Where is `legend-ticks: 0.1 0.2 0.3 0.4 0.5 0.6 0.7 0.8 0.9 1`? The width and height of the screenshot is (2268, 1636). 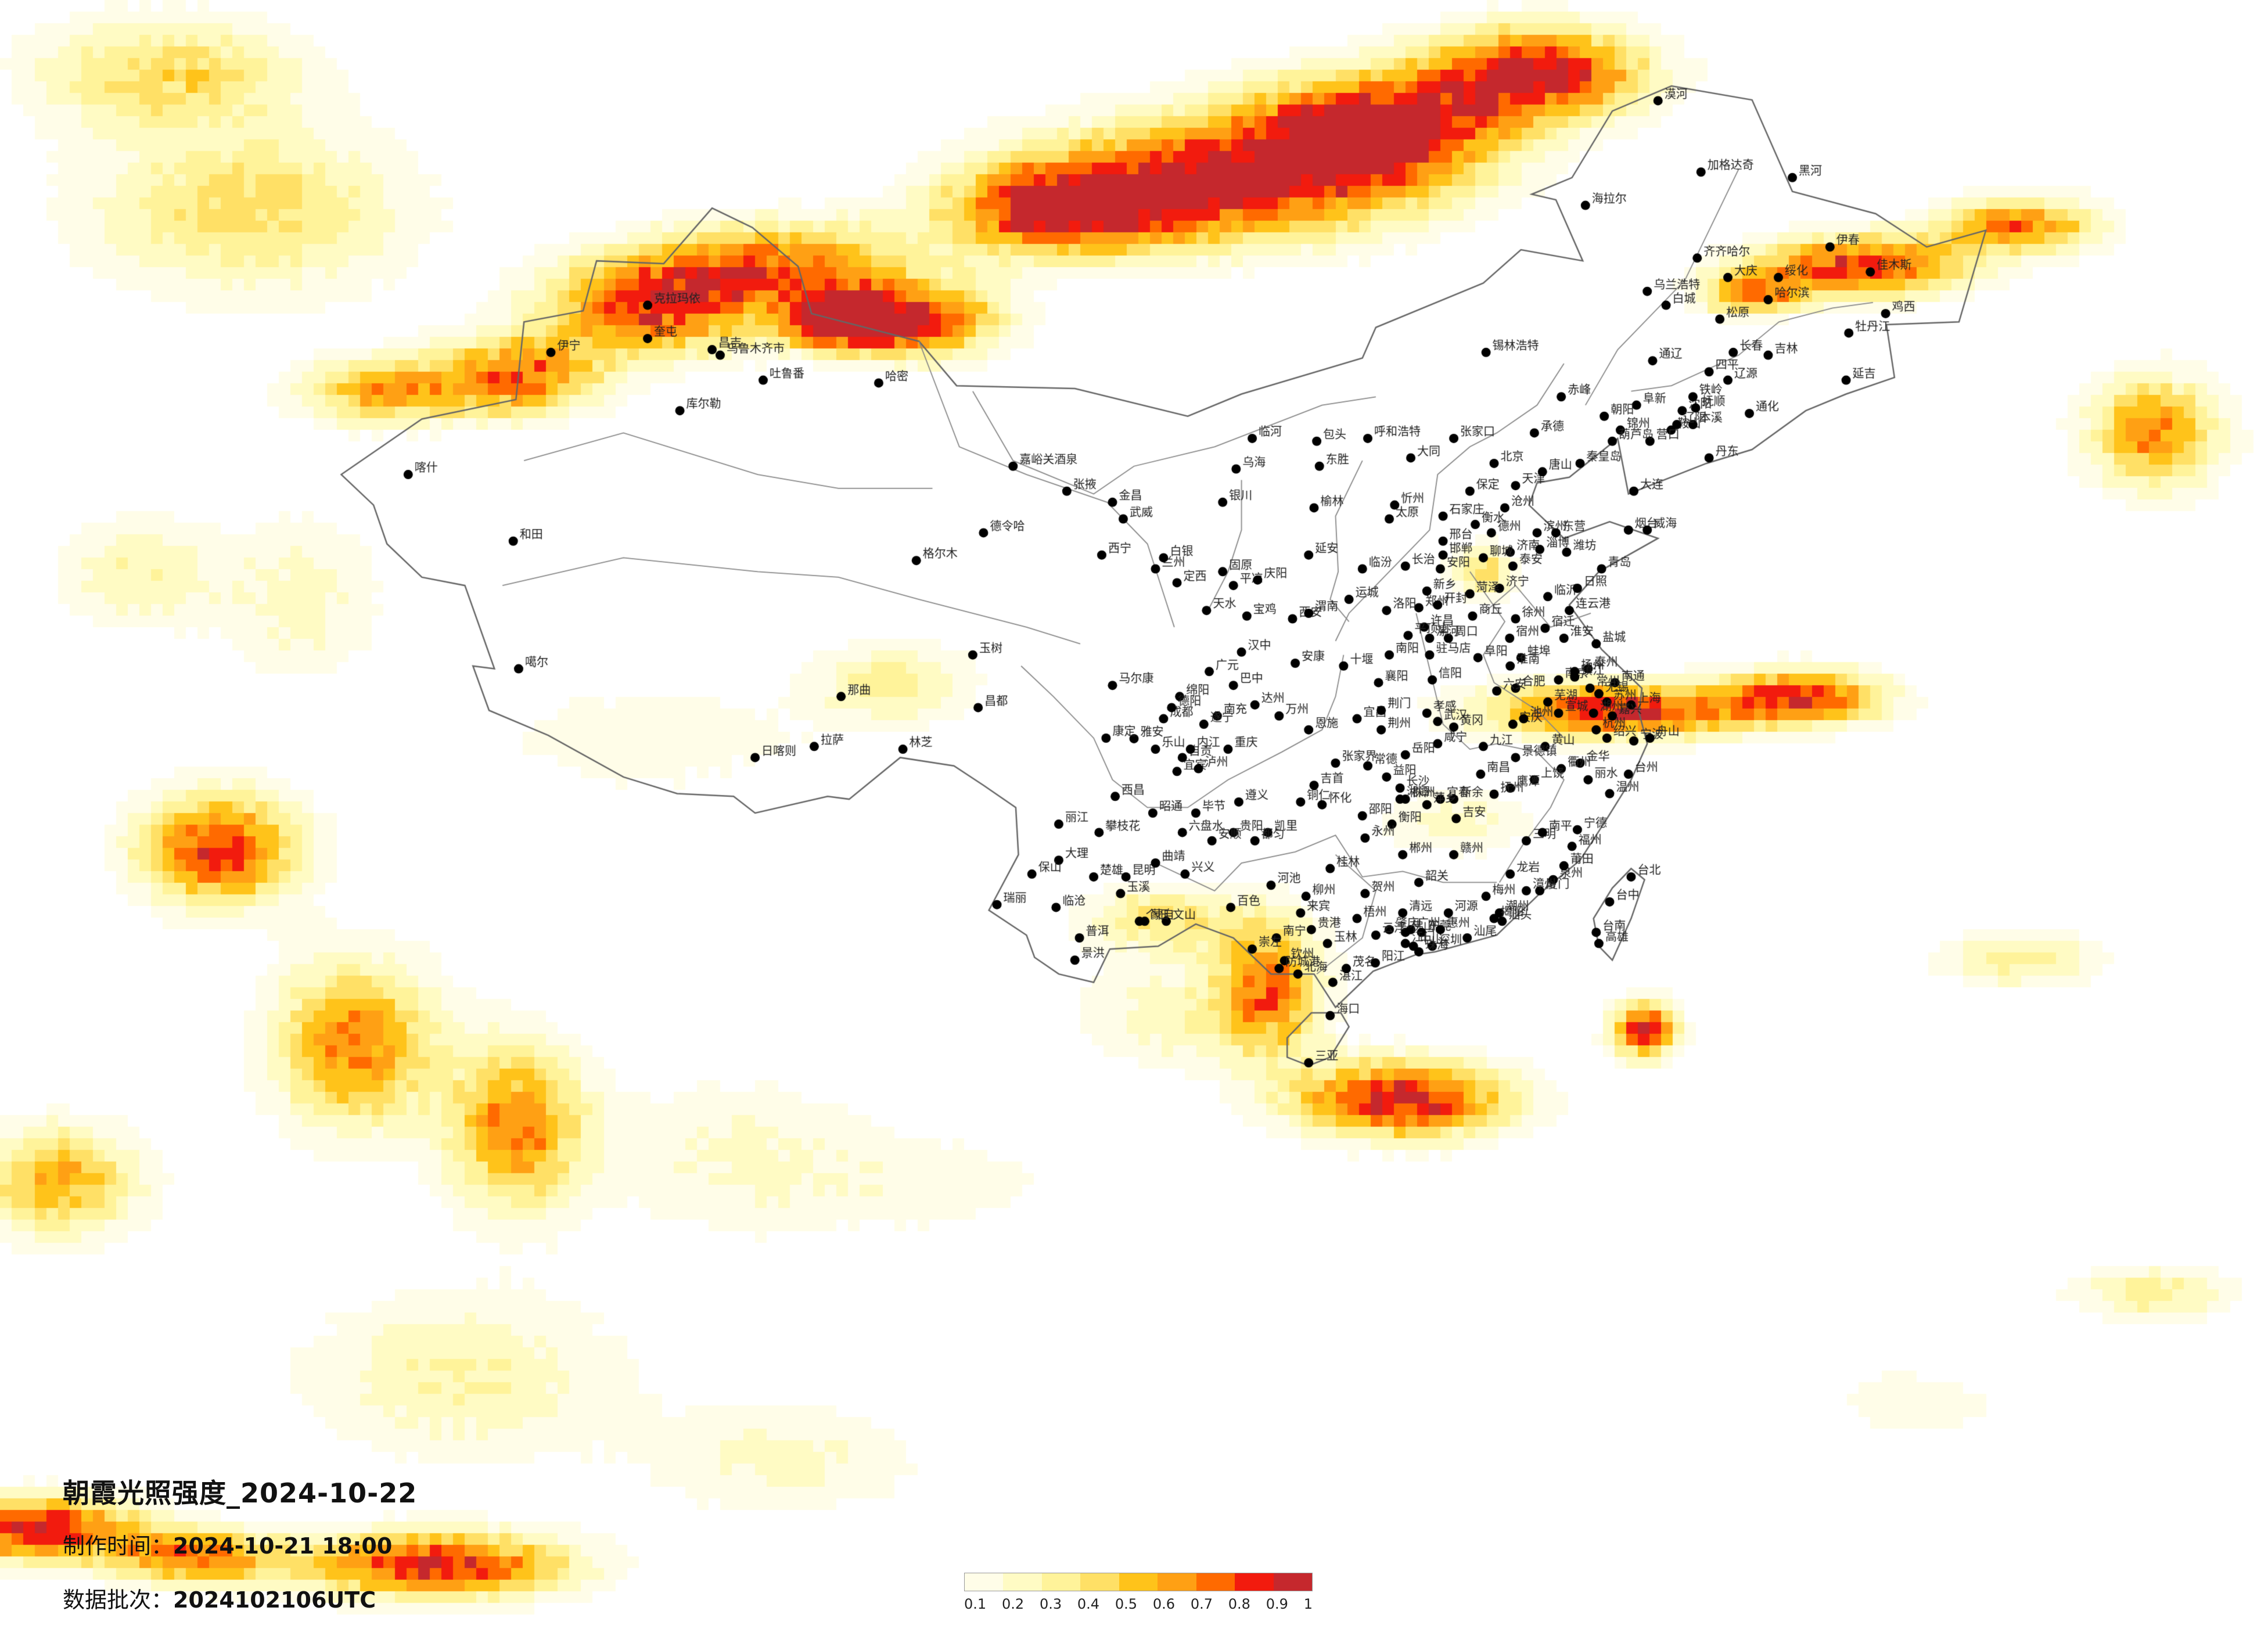 legend-ticks: 0.1 0.2 0.3 0.4 0.5 0.6 0.7 0.8 0.9 1 is located at coordinates (1138, 1604).